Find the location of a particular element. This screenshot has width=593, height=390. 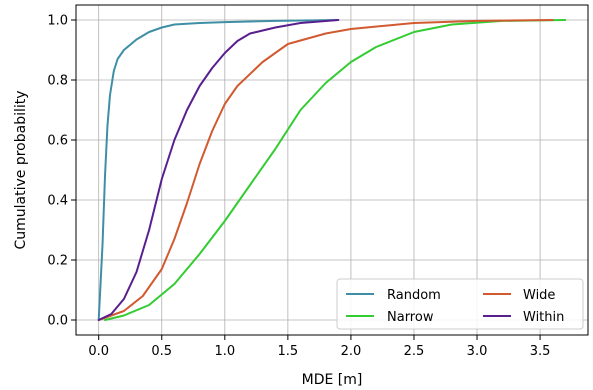

x-tick-label: 0.5 is located at coordinates (161, 351).